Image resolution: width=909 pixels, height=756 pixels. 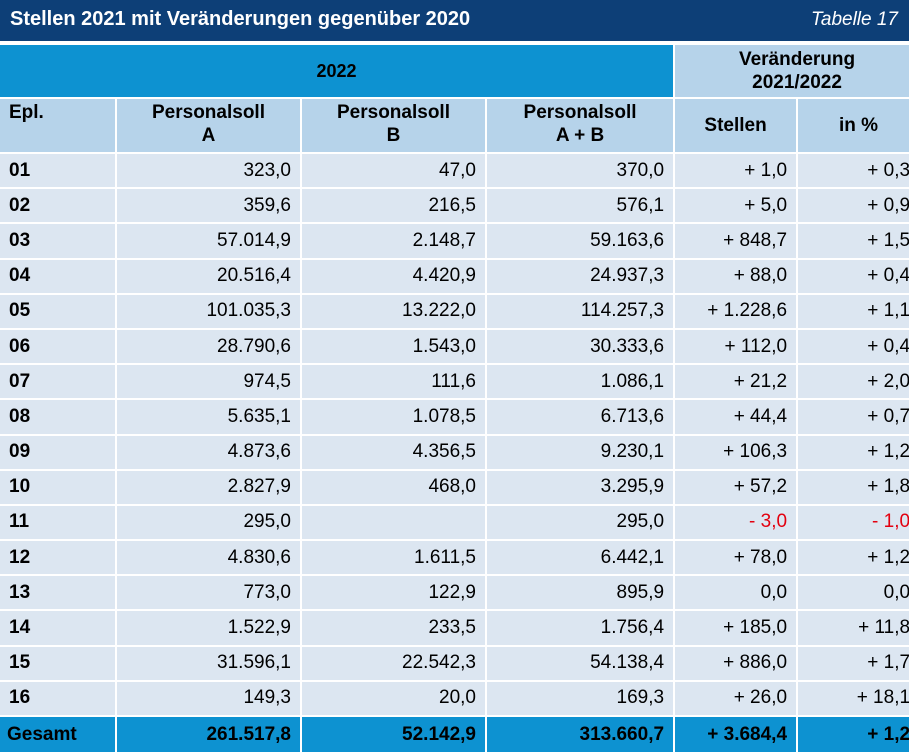 I want to click on cell-personalsoll-a: 4.873,6, so click(x=208, y=452).